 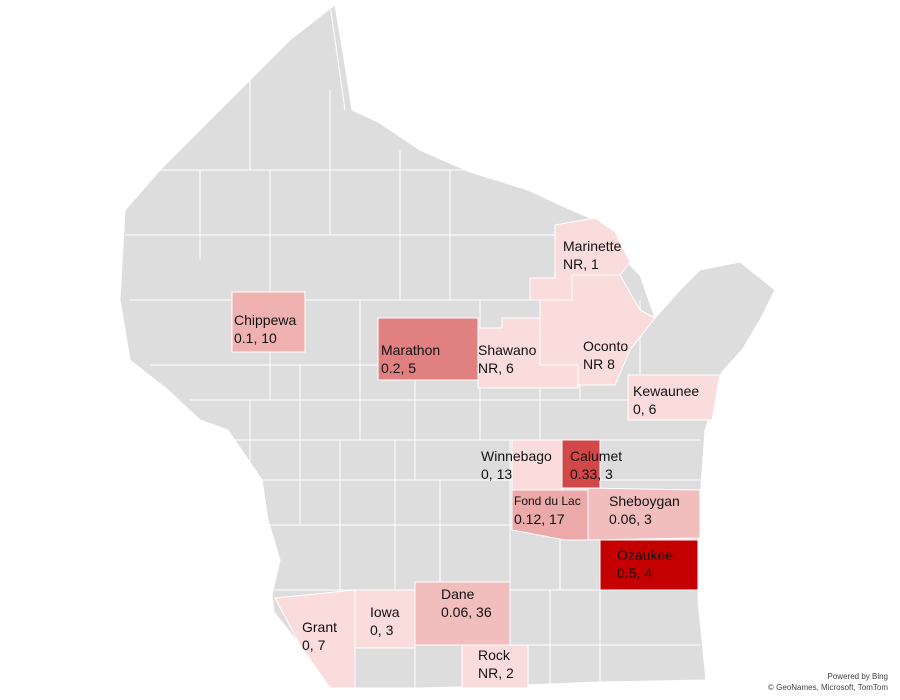 What do you see at coordinates (496, 368) in the screenshot?
I see `county-value: NR, 6` at bounding box center [496, 368].